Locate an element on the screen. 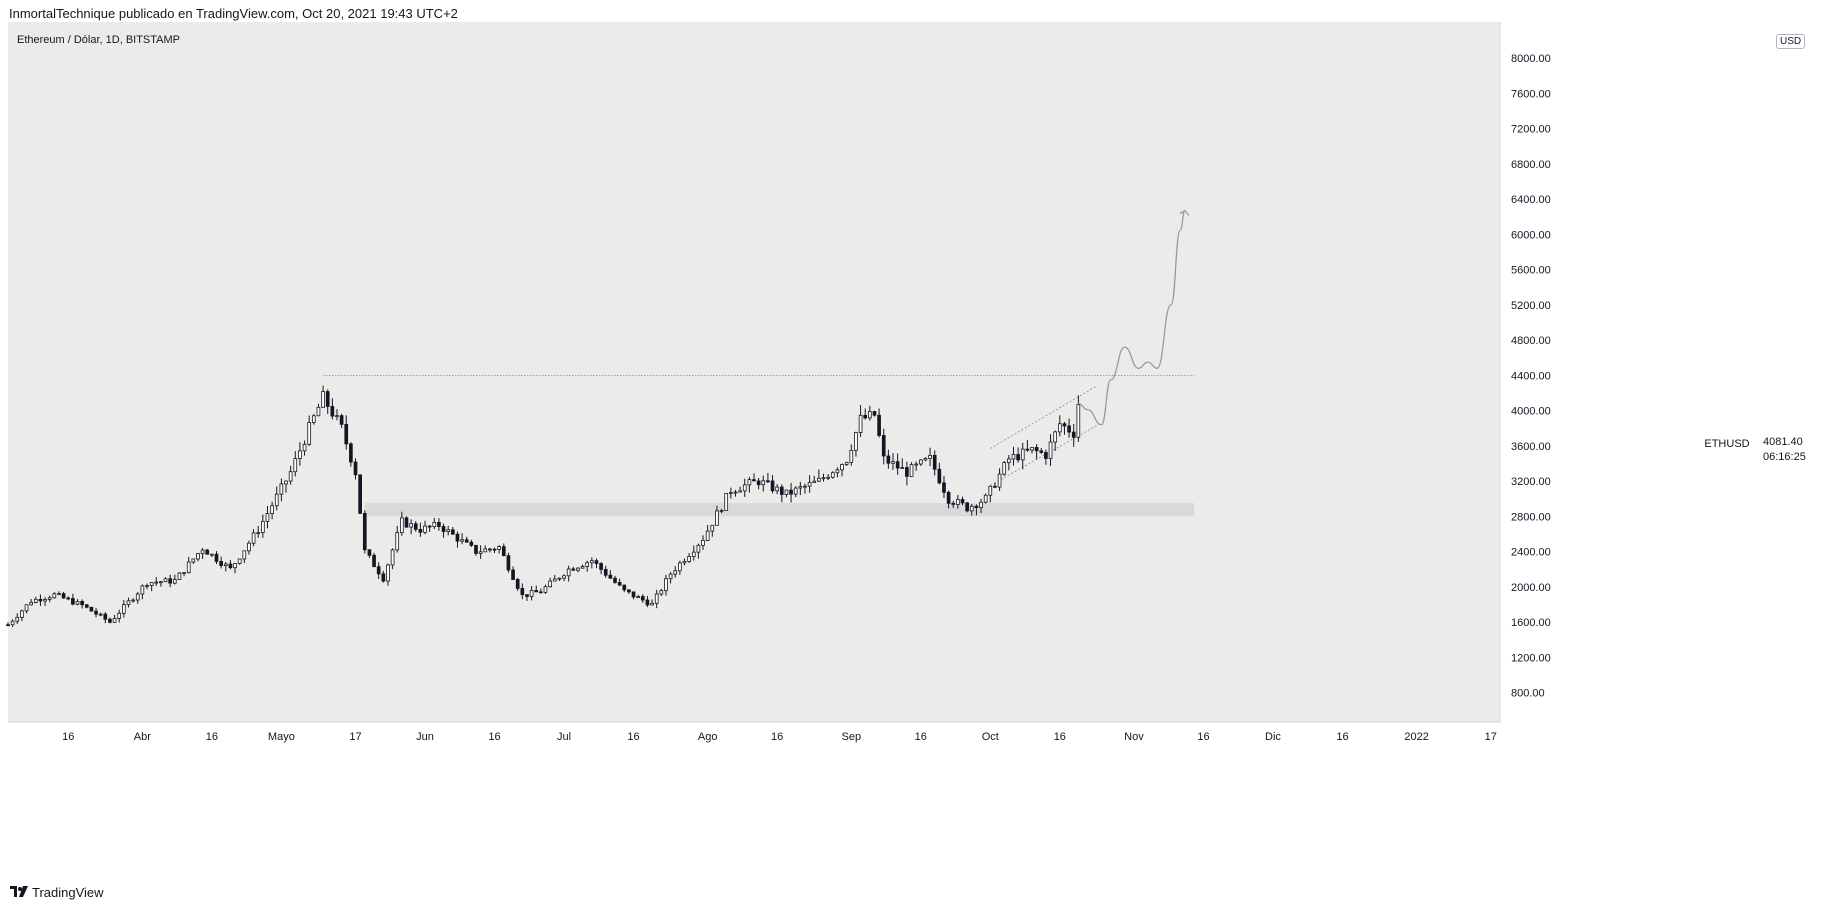 This screenshot has width=1834, height=910. price-axis-background is located at coordinates (1667, 372).